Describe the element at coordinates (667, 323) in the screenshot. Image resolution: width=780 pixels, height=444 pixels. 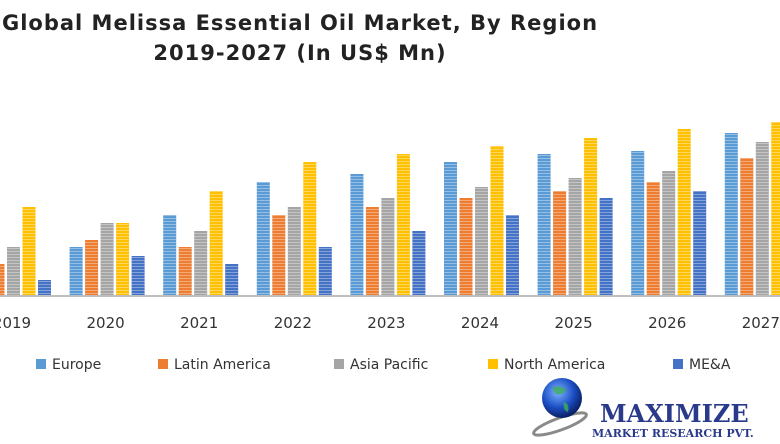
I see `x-tick-label: 2026` at that location.